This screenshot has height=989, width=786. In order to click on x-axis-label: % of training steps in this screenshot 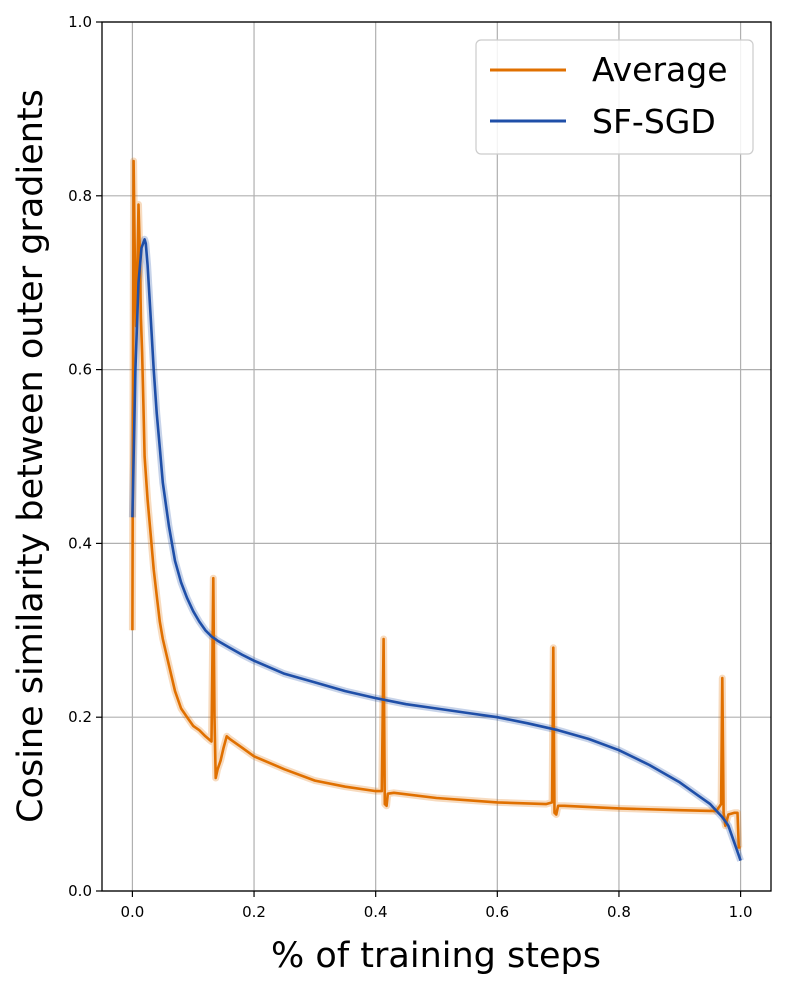, I will do `click(436, 956)`.